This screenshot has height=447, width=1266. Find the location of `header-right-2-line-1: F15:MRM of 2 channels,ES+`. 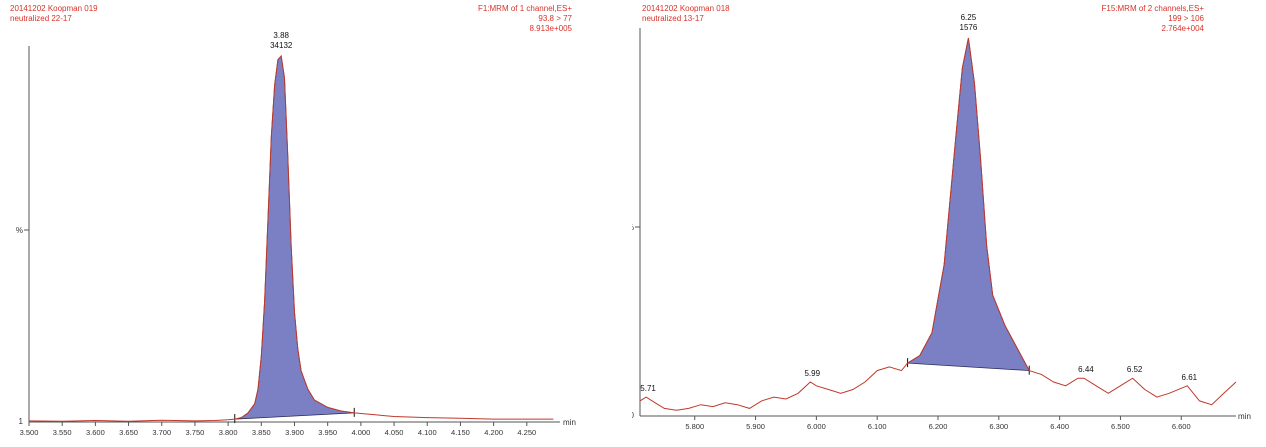

header-right-2-line-1: F15:MRM of 2 channels,ES+ is located at coordinates (1153, 8).